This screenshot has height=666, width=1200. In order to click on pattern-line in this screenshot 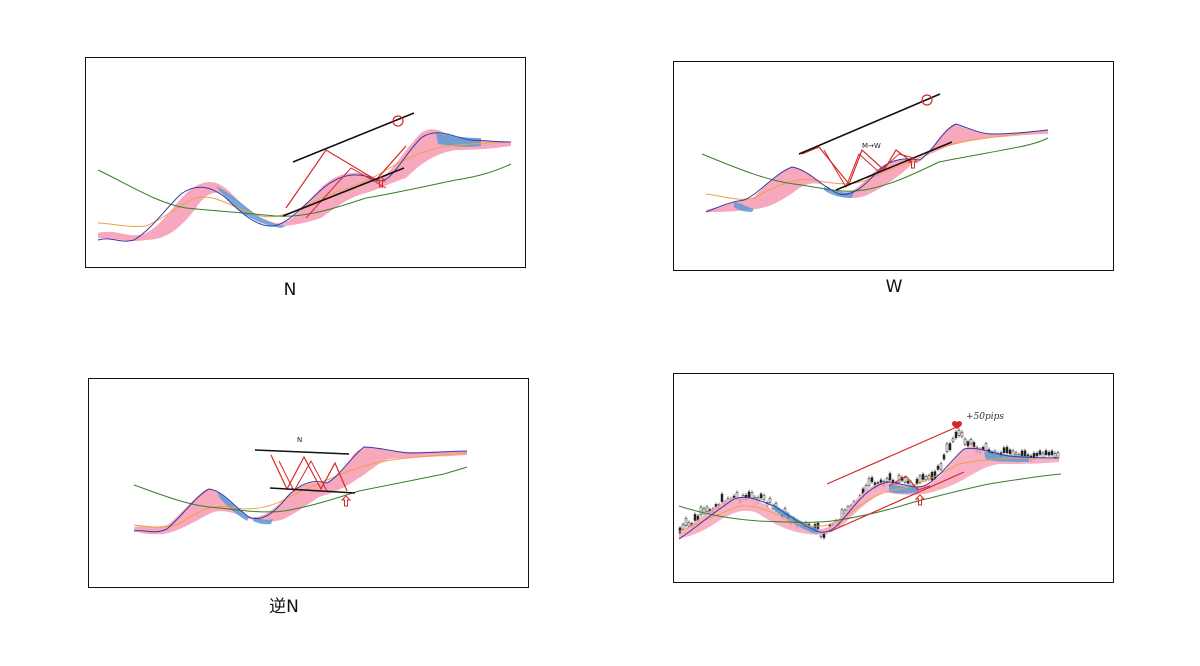, I will do `click(909, 483)`.